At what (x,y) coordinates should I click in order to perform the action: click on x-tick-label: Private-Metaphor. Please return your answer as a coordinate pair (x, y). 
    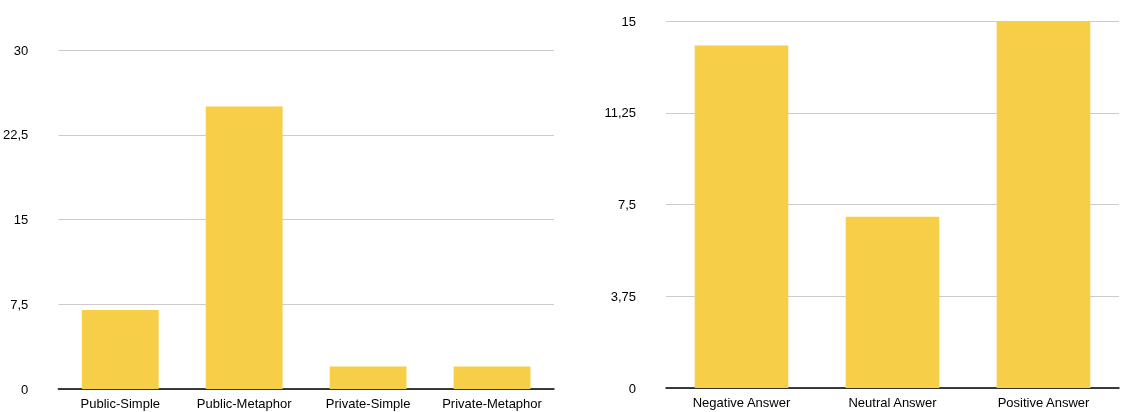
    Looking at the image, I should click on (492, 403).